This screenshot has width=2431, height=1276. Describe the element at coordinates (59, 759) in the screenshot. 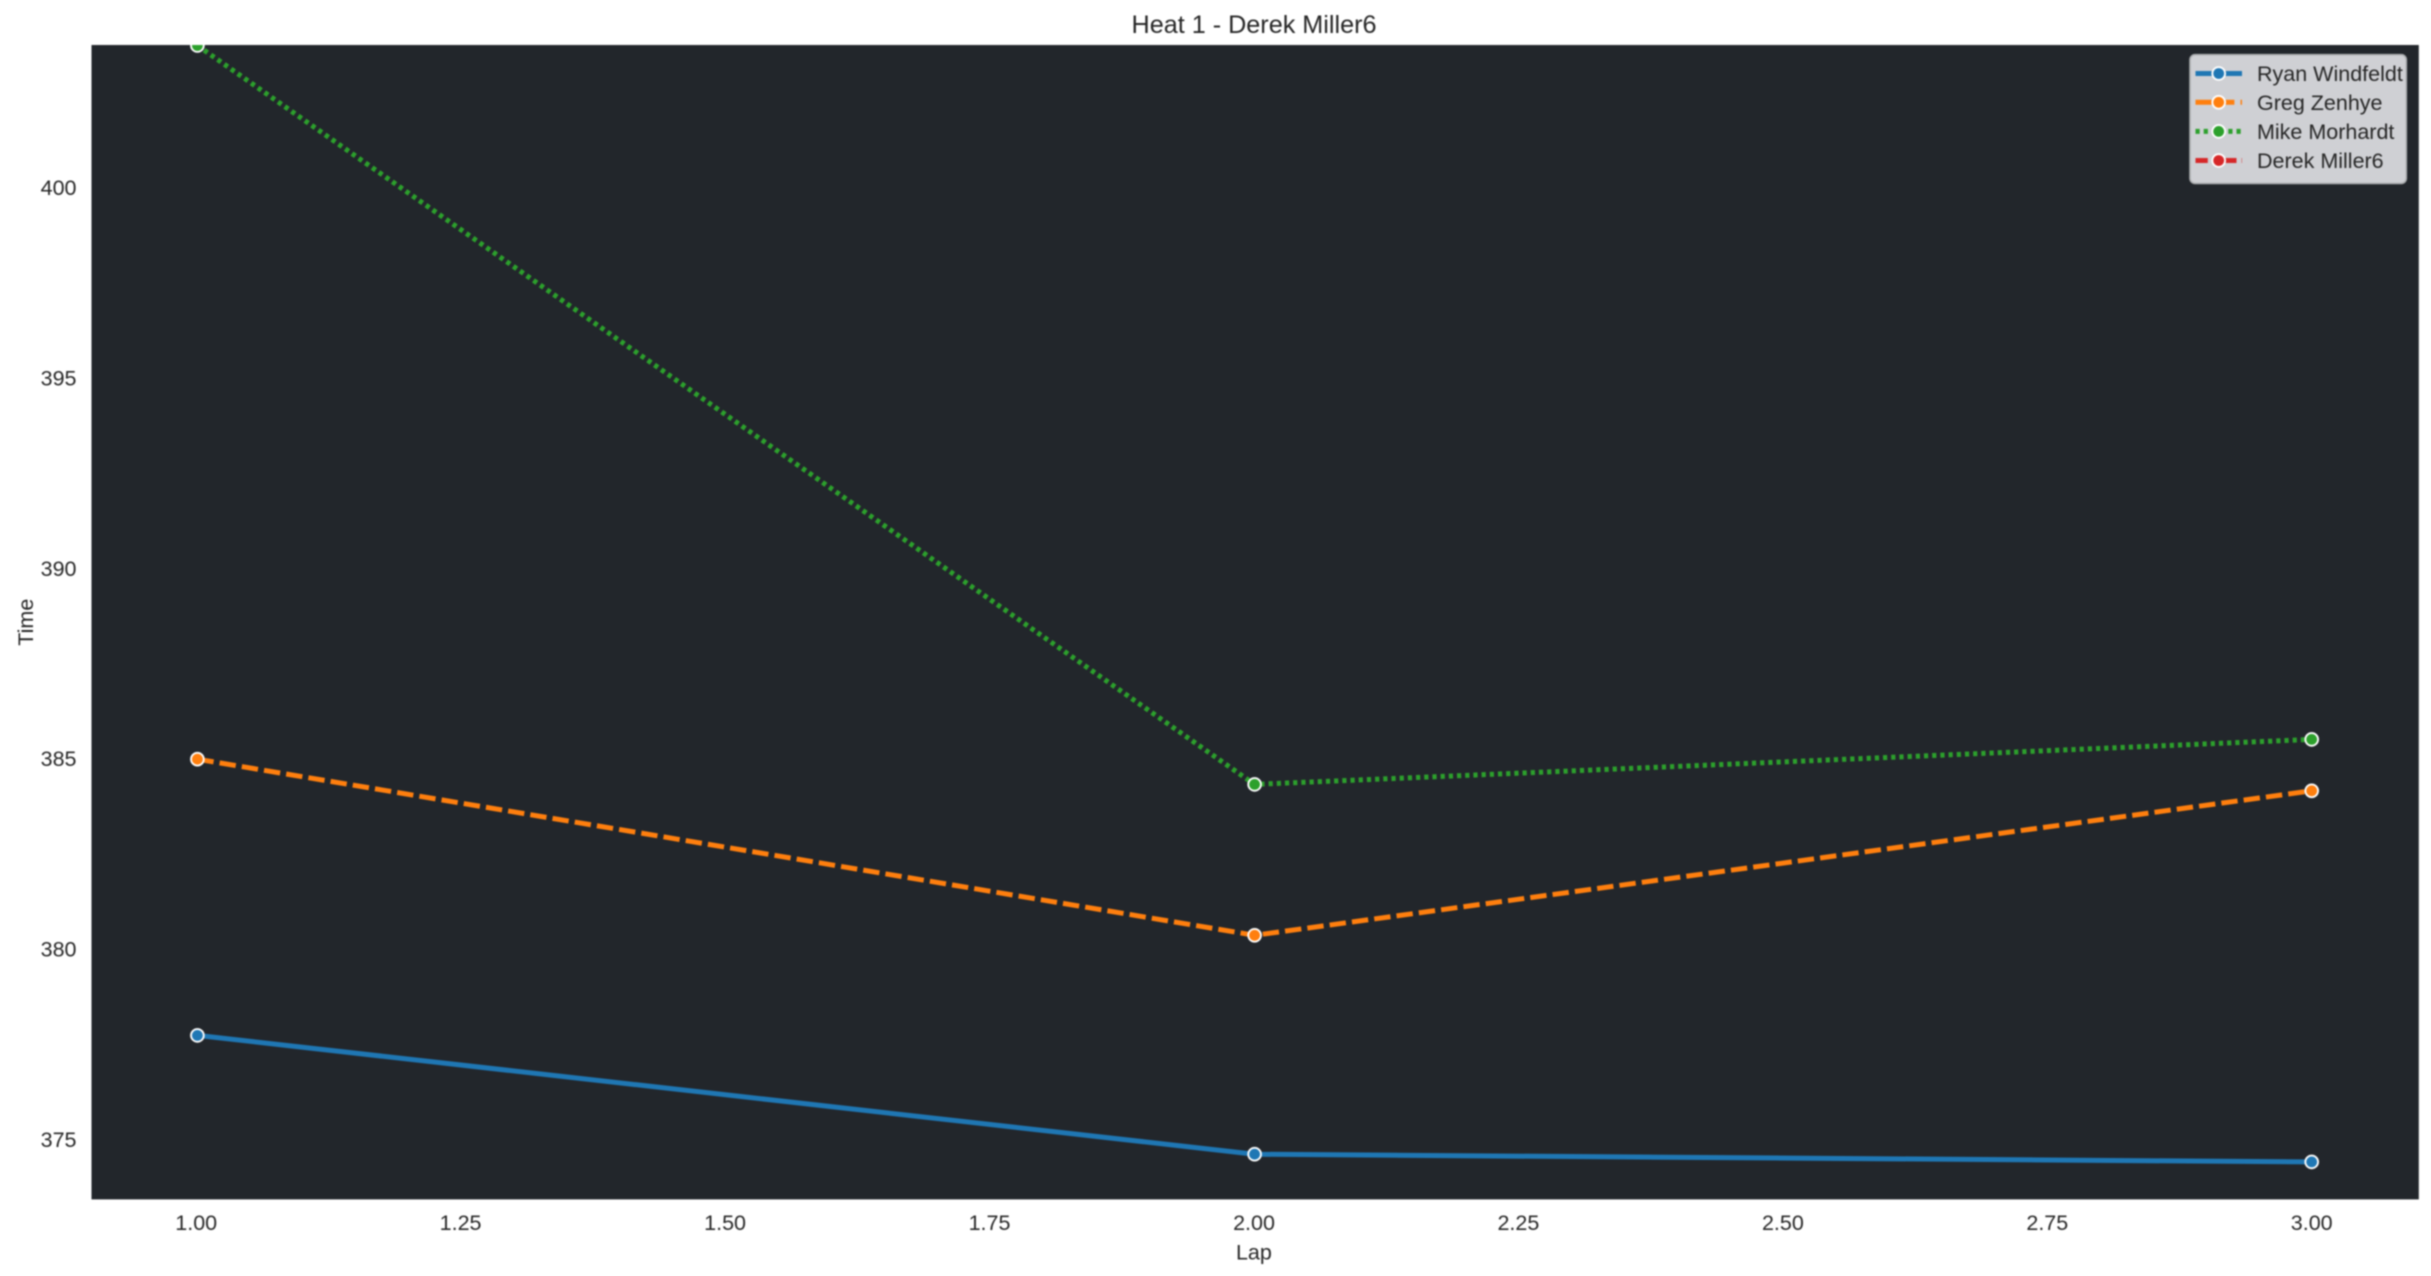

I see `svg-text: 385` at that location.